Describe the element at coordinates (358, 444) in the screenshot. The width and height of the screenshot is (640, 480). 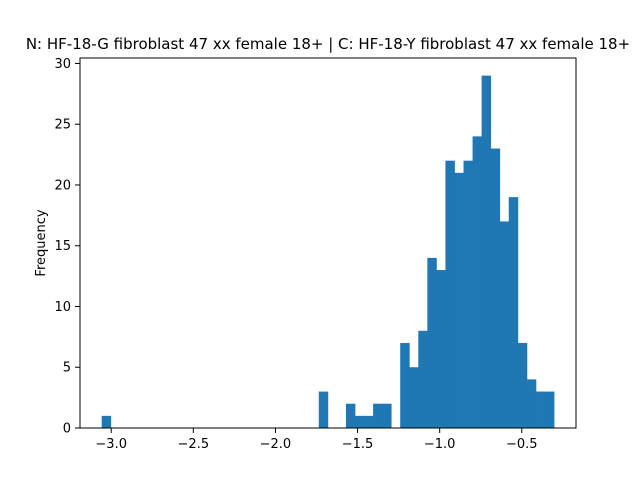
I see `x-tick-label: −1.5` at that location.